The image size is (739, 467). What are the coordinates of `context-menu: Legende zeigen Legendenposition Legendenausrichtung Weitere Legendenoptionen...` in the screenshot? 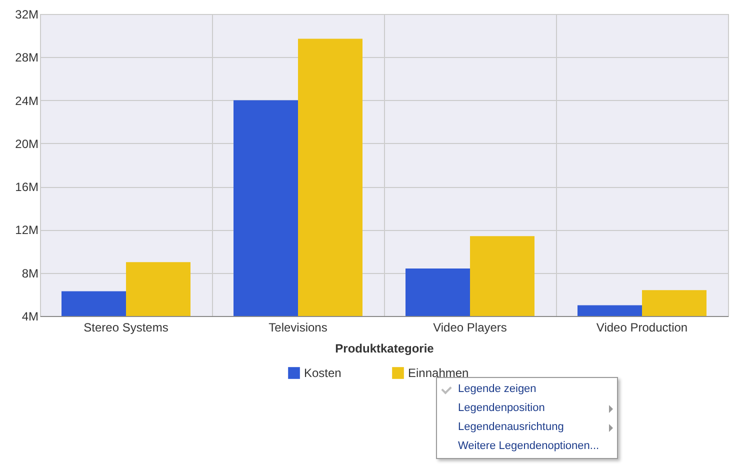 It's located at (527, 418).